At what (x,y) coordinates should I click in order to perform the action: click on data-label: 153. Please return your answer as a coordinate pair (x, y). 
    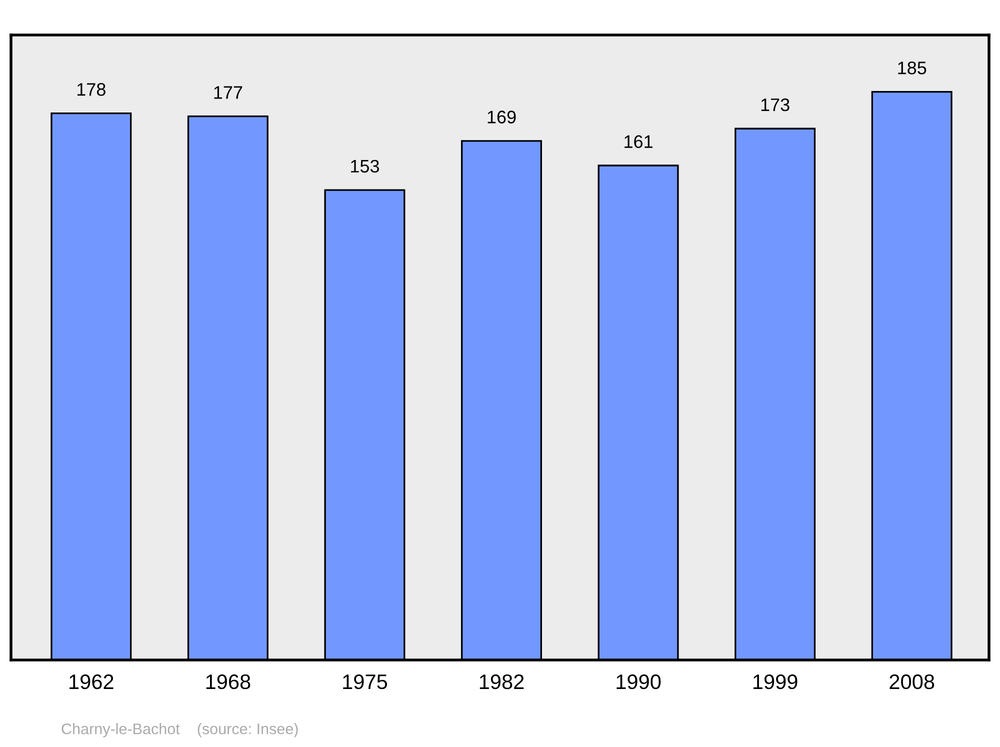
    Looking at the image, I should click on (365, 166).